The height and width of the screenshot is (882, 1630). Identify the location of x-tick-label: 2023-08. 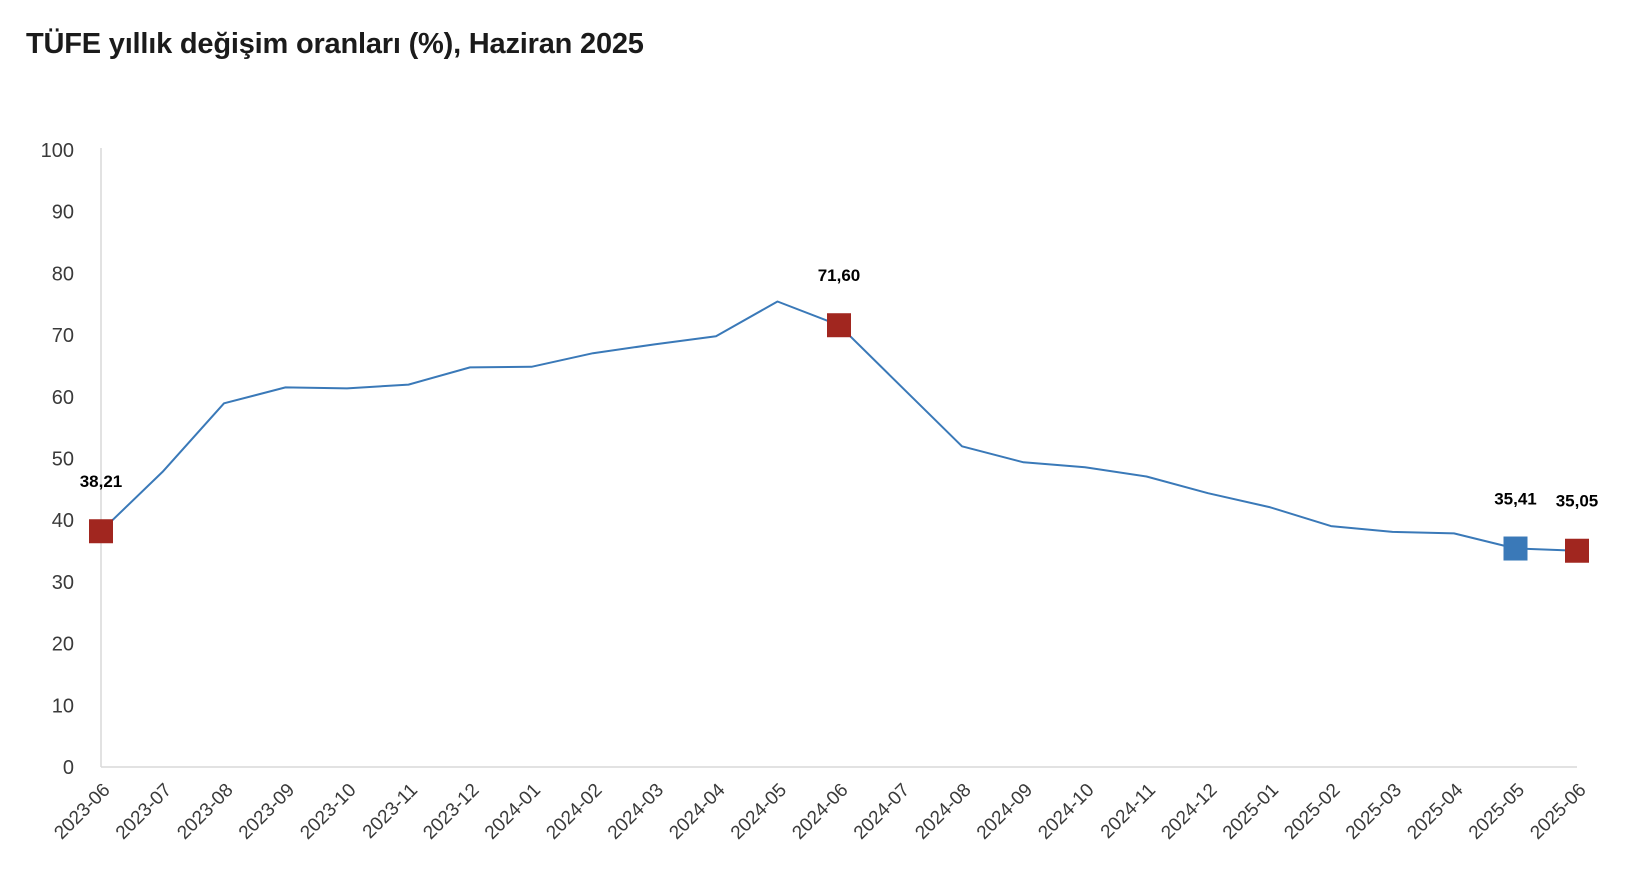
(205, 812).